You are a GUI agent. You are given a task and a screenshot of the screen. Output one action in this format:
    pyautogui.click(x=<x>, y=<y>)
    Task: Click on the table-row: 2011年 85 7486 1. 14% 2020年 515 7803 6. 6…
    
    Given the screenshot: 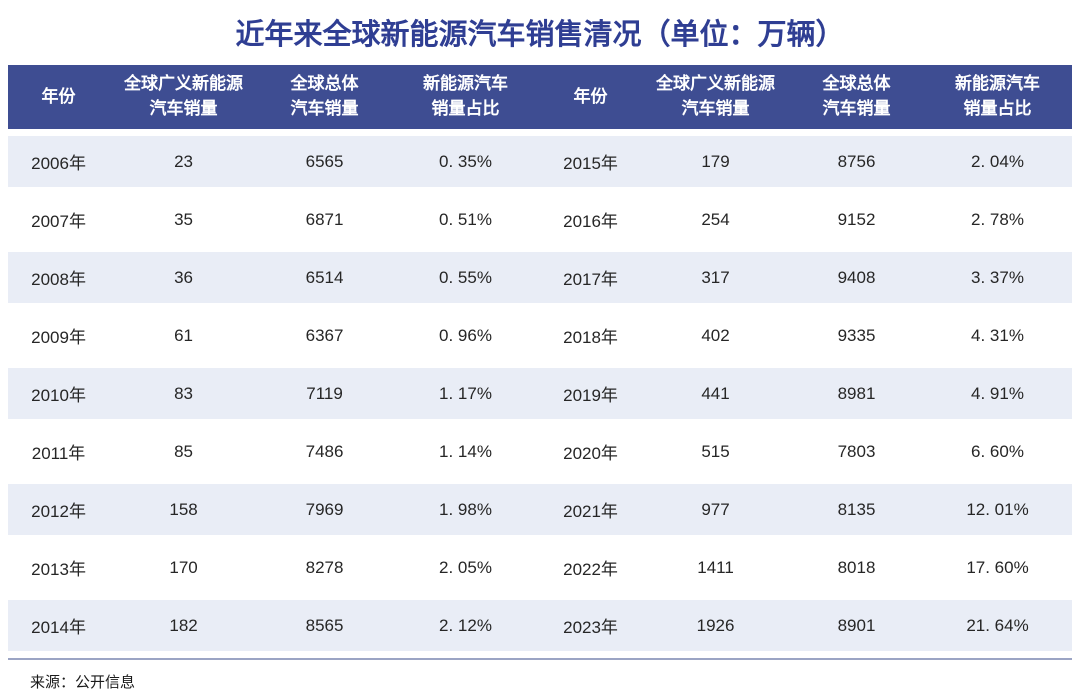 What is the action you would take?
    pyautogui.click(x=540, y=451)
    